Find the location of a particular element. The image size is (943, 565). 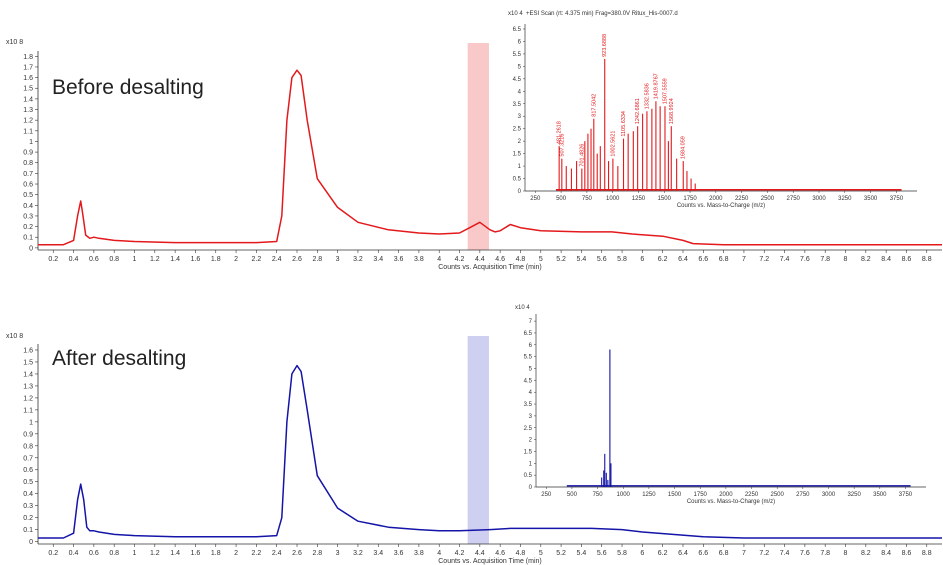

y-tick-label: 6.5 is located at coordinates (517, 30).